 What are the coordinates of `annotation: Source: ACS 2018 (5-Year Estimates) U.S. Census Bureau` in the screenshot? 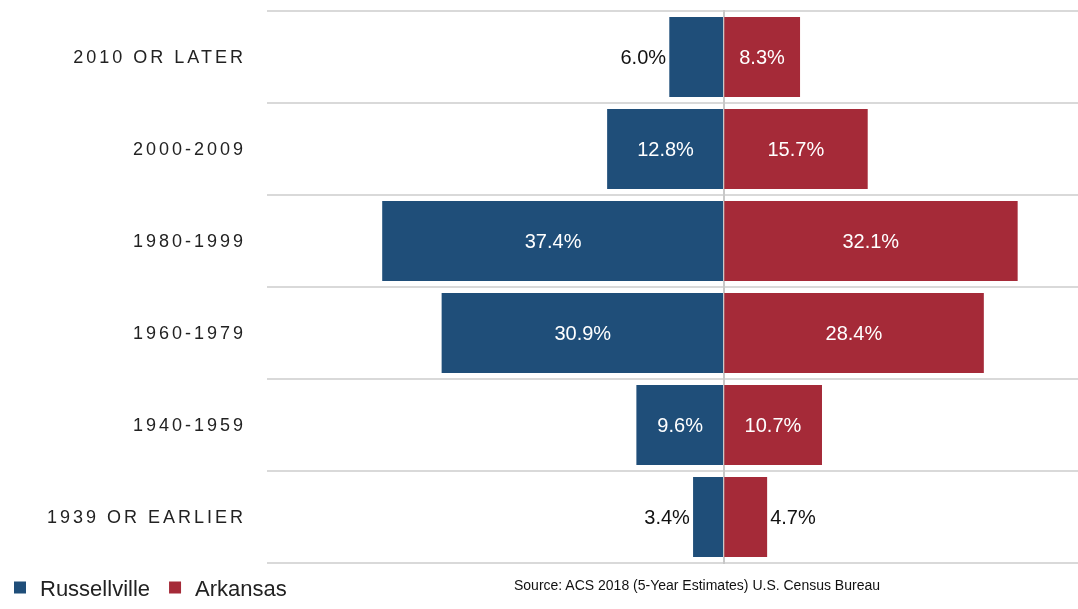 It's located at (697, 585).